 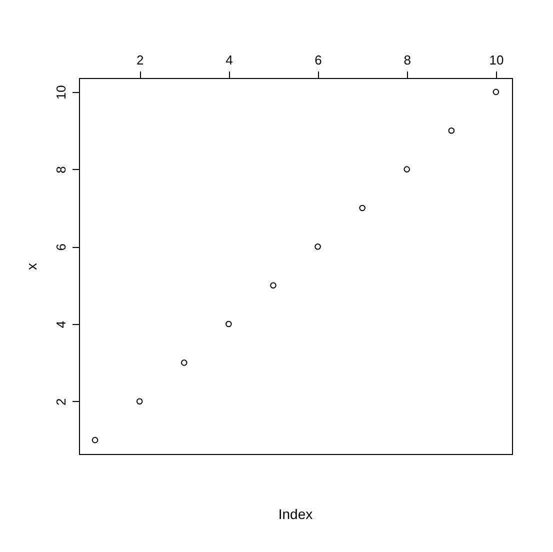 I want to click on x-tick-label: 4, so click(x=229, y=60).